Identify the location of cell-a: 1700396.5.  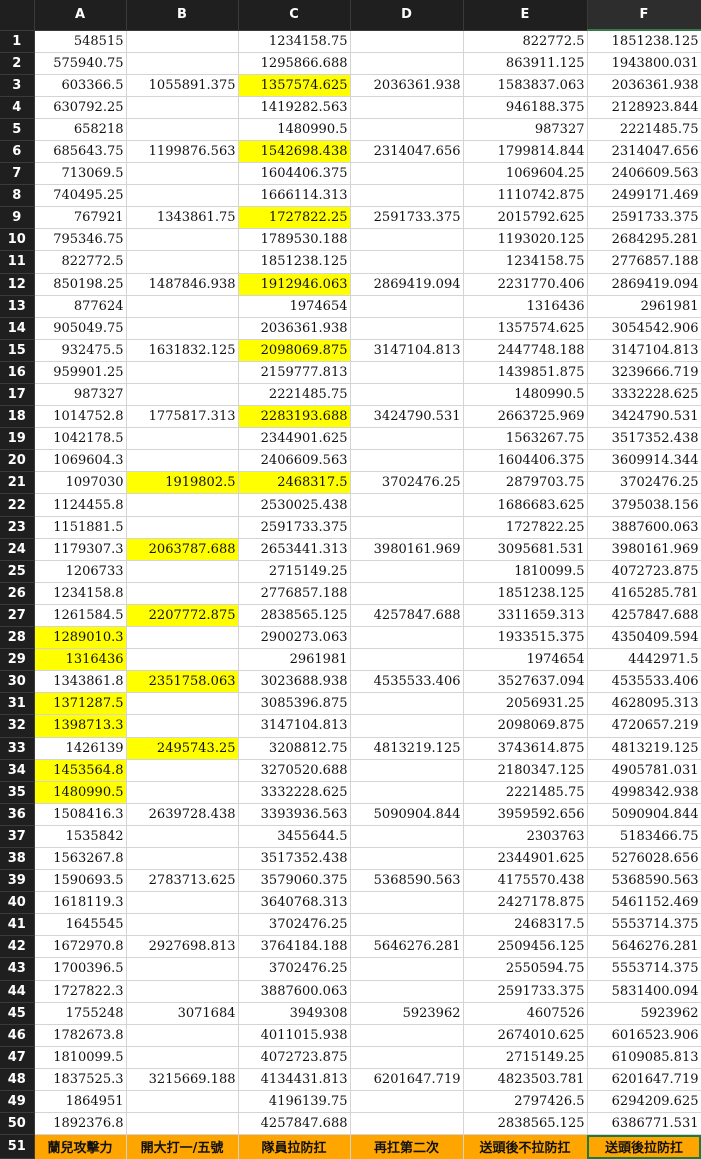
(80, 969).